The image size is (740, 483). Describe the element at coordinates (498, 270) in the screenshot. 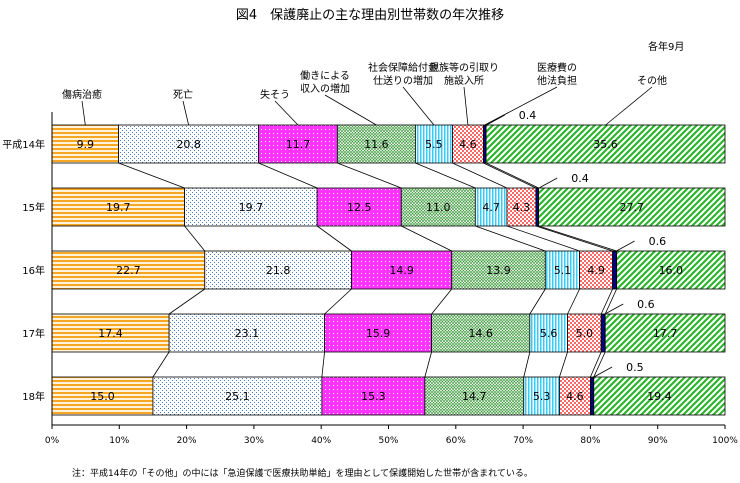

I see `bar-segment-income` at that location.